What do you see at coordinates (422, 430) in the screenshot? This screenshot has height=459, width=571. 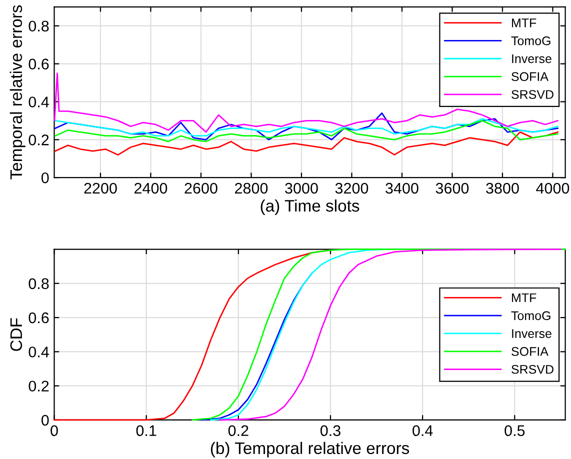 I see `x-tick-label: 0.4` at bounding box center [422, 430].